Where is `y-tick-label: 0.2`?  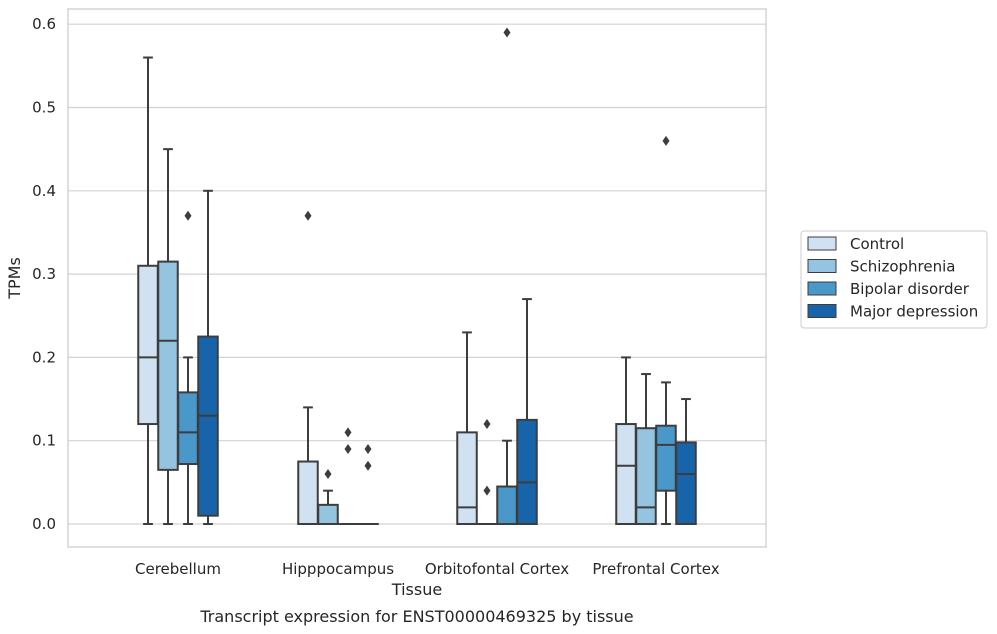 y-tick-label: 0.2 is located at coordinates (44, 357).